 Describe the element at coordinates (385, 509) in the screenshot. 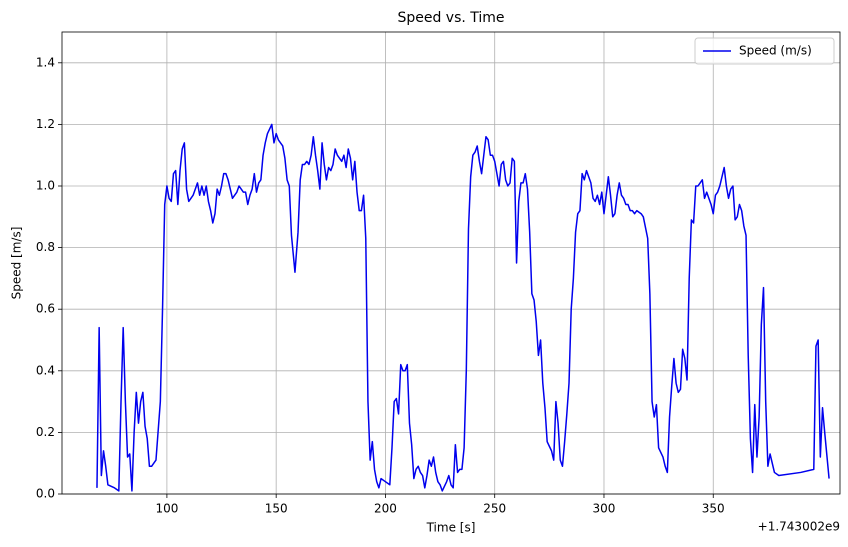

I see `x-tick-label: 200` at that location.